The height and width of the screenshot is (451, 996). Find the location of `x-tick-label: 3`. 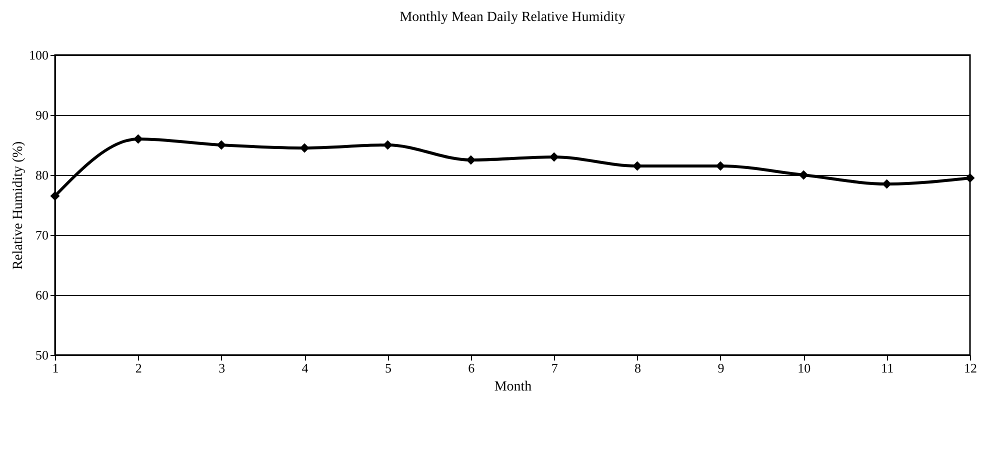

x-tick-label: 3 is located at coordinates (222, 368).